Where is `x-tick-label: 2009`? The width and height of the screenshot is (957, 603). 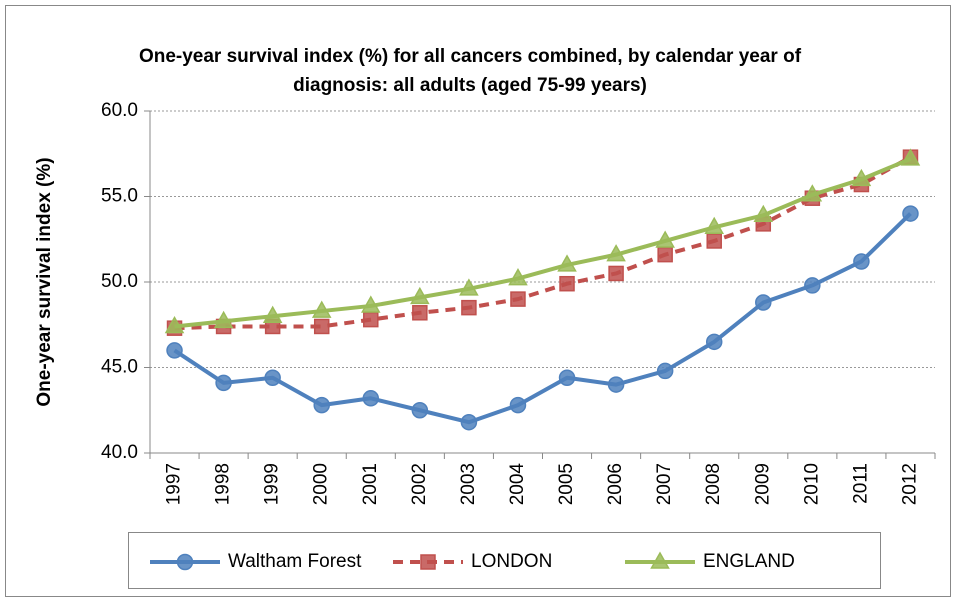
x-tick-label: 2009 is located at coordinates (762, 484).